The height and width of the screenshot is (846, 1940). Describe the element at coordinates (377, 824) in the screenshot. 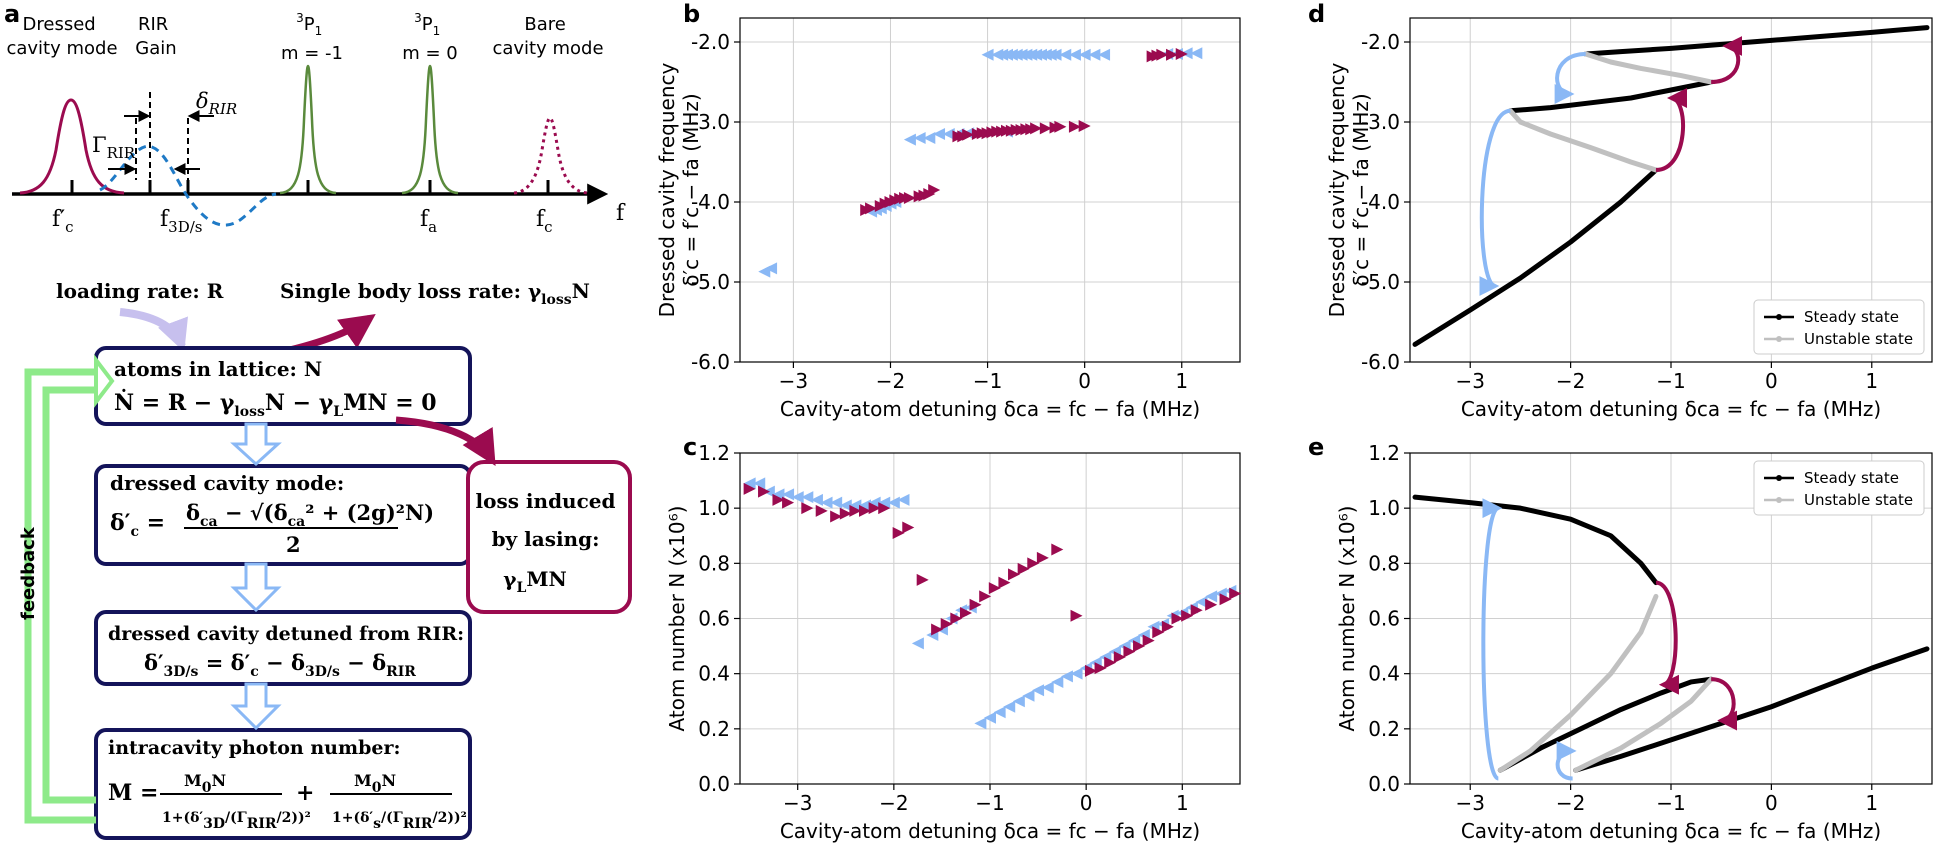

I see `text-run: s` at that location.